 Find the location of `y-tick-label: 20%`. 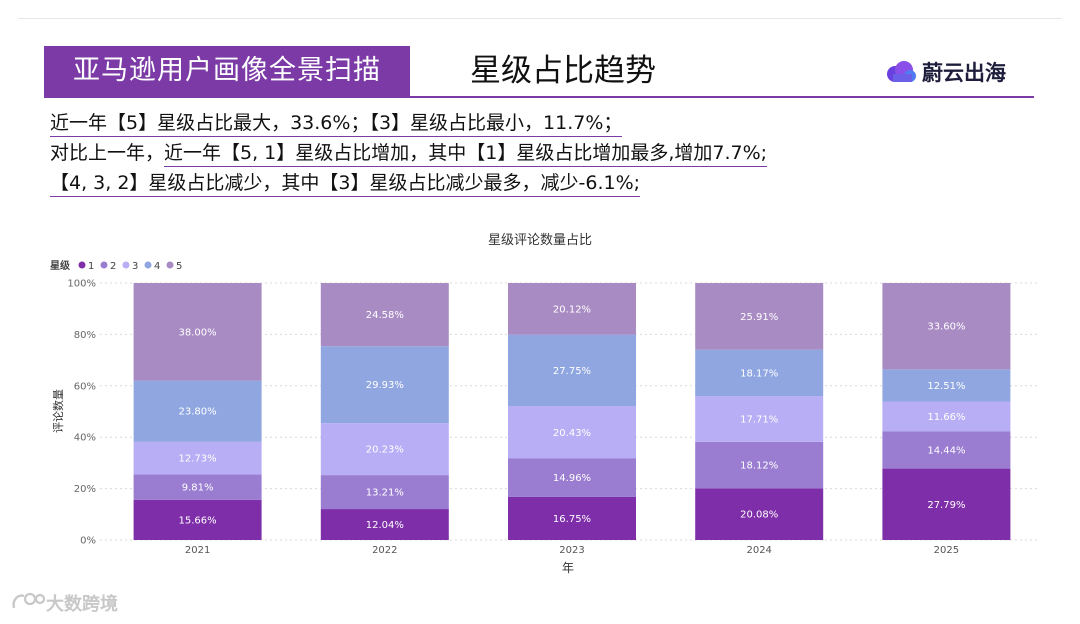

y-tick-label: 20% is located at coordinates (85, 489).